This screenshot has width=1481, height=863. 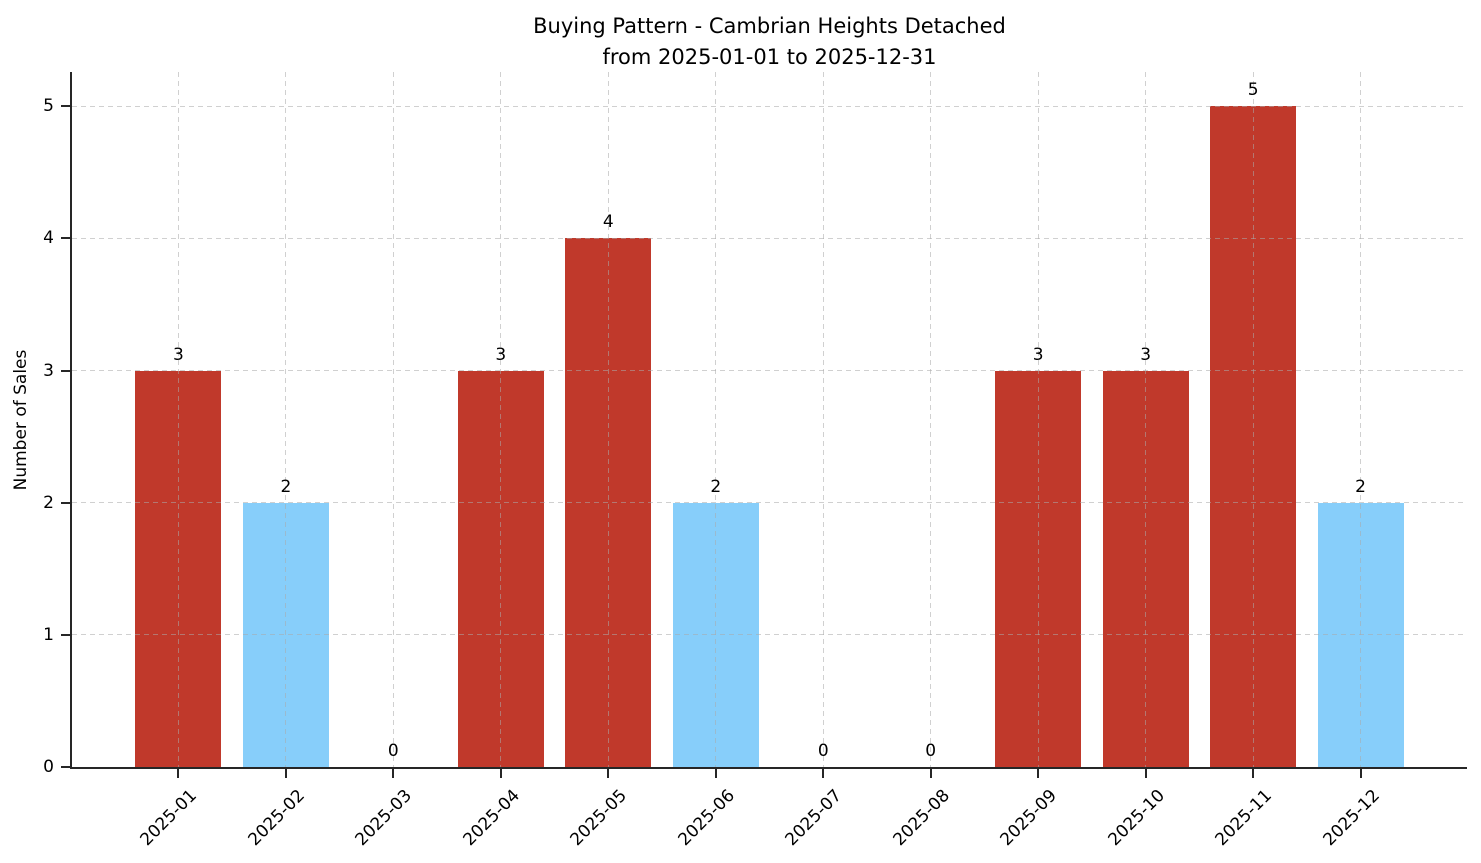 What do you see at coordinates (48, 370) in the screenshot?
I see `y-tick-label-3: 3` at bounding box center [48, 370].